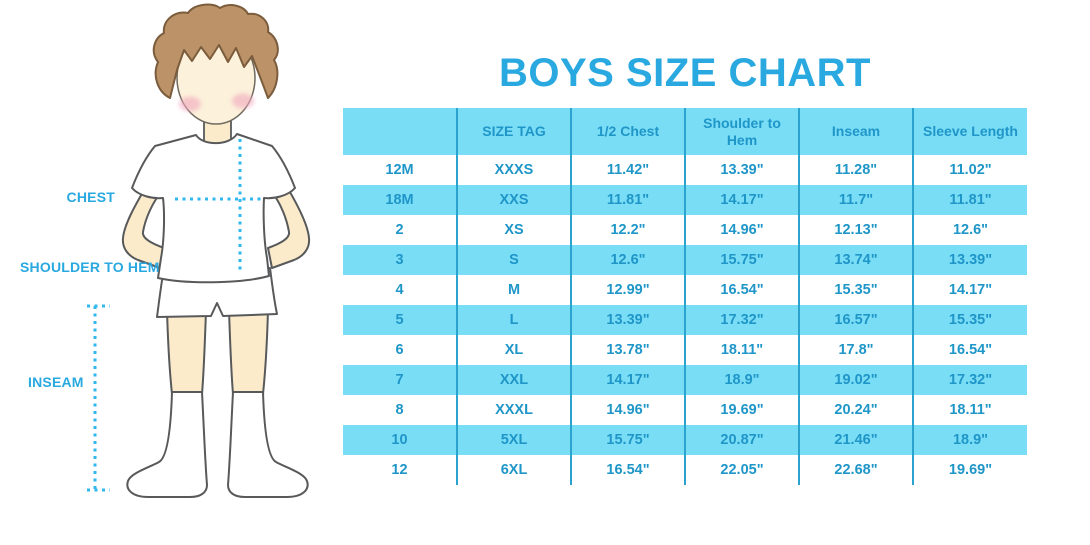 This screenshot has height=545, width=1090. Describe the element at coordinates (400, 410) in the screenshot. I see `size-row-label: 8` at that location.